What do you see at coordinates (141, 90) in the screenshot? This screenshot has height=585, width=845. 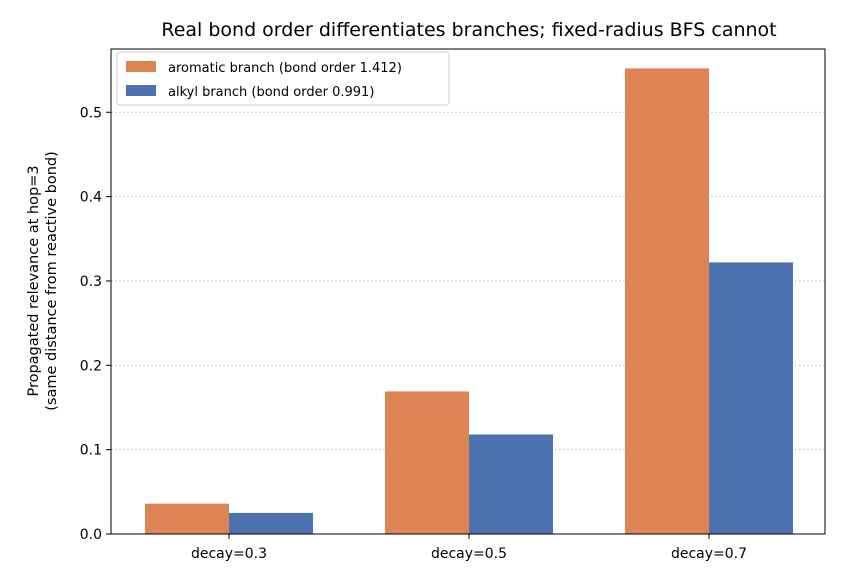 I see `legend-swatch-alkyl` at bounding box center [141, 90].